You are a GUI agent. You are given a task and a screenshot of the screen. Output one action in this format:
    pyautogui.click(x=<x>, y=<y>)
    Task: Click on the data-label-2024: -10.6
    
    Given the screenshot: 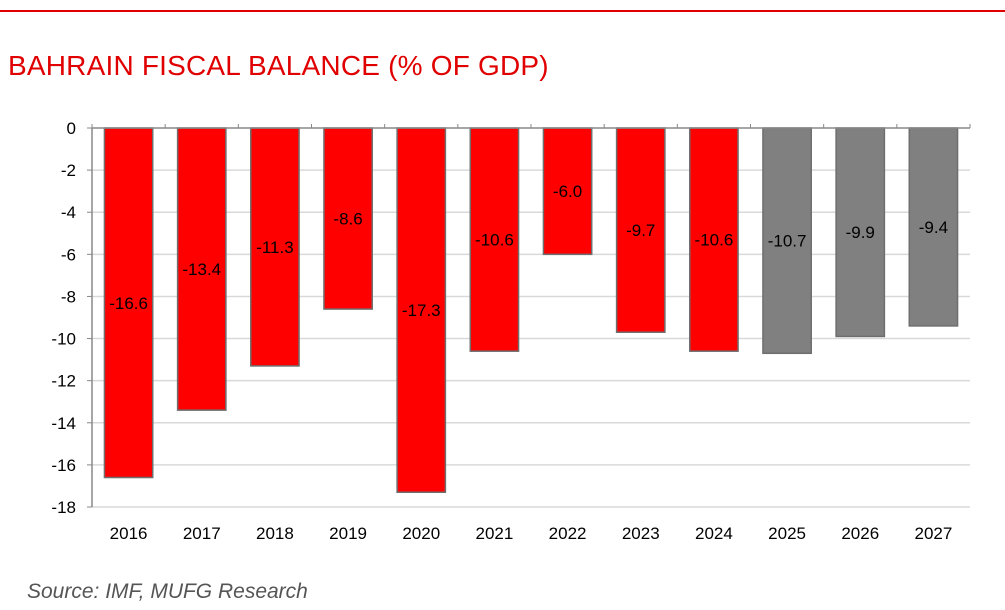 What is the action you would take?
    pyautogui.click(x=714, y=240)
    